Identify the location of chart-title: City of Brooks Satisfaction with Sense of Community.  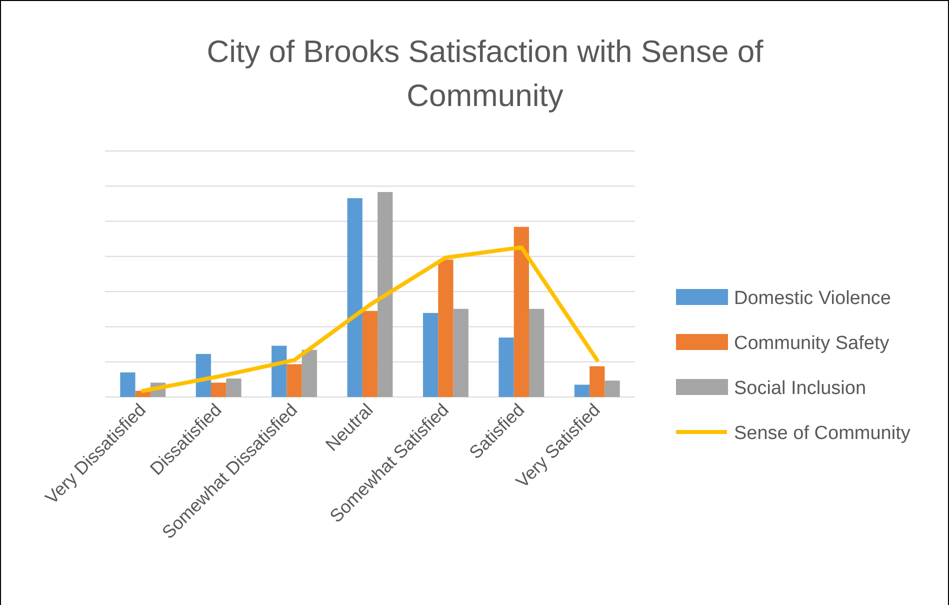
(485, 73).